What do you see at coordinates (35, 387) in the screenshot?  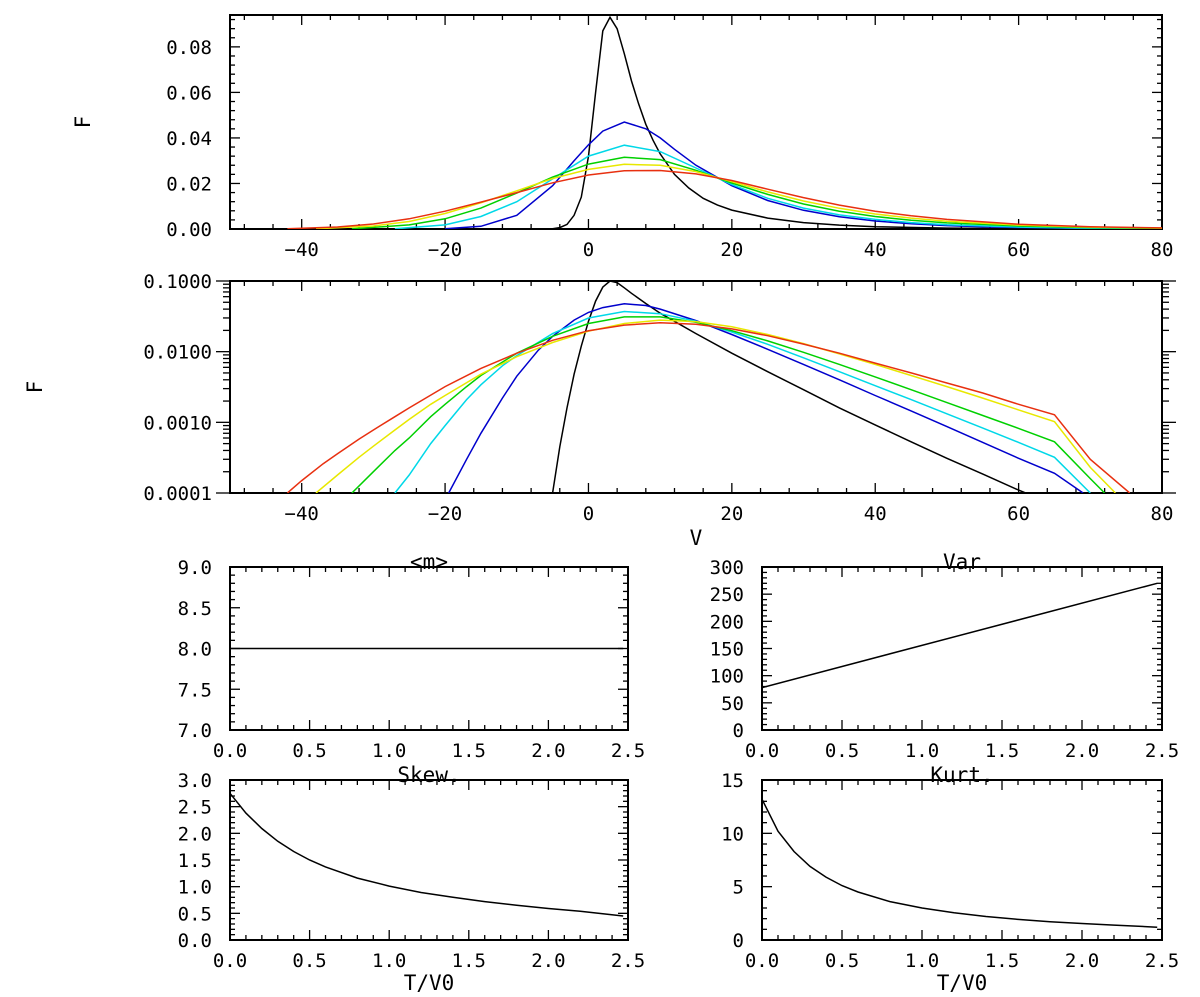 I see `middle-y-axis-label: F` at bounding box center [35, 387].